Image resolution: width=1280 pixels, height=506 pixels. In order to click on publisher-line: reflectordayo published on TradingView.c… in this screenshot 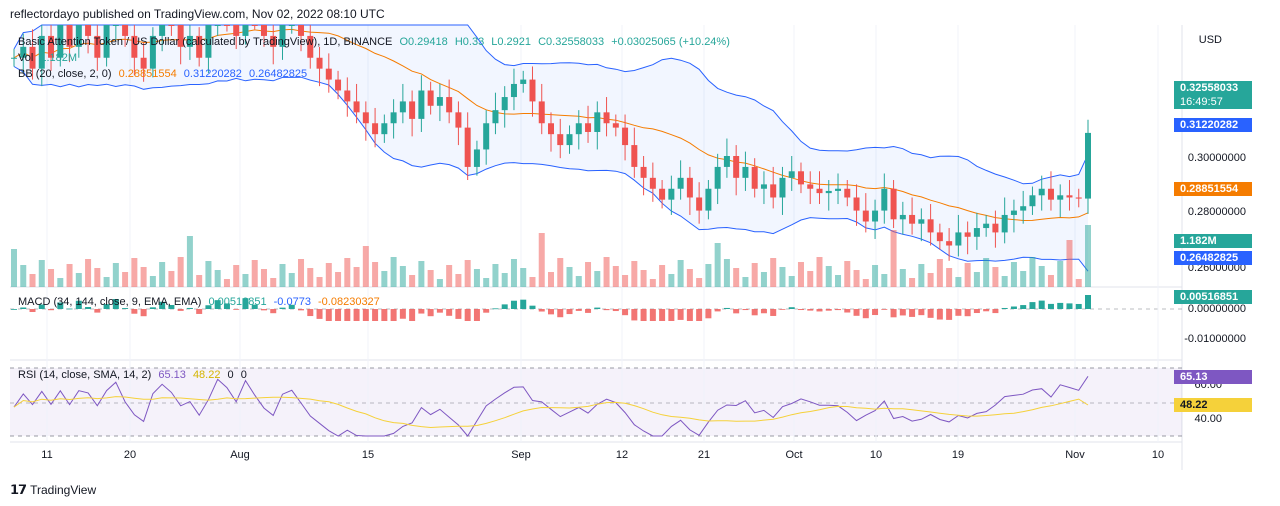, I will do `click(197, 14)`.